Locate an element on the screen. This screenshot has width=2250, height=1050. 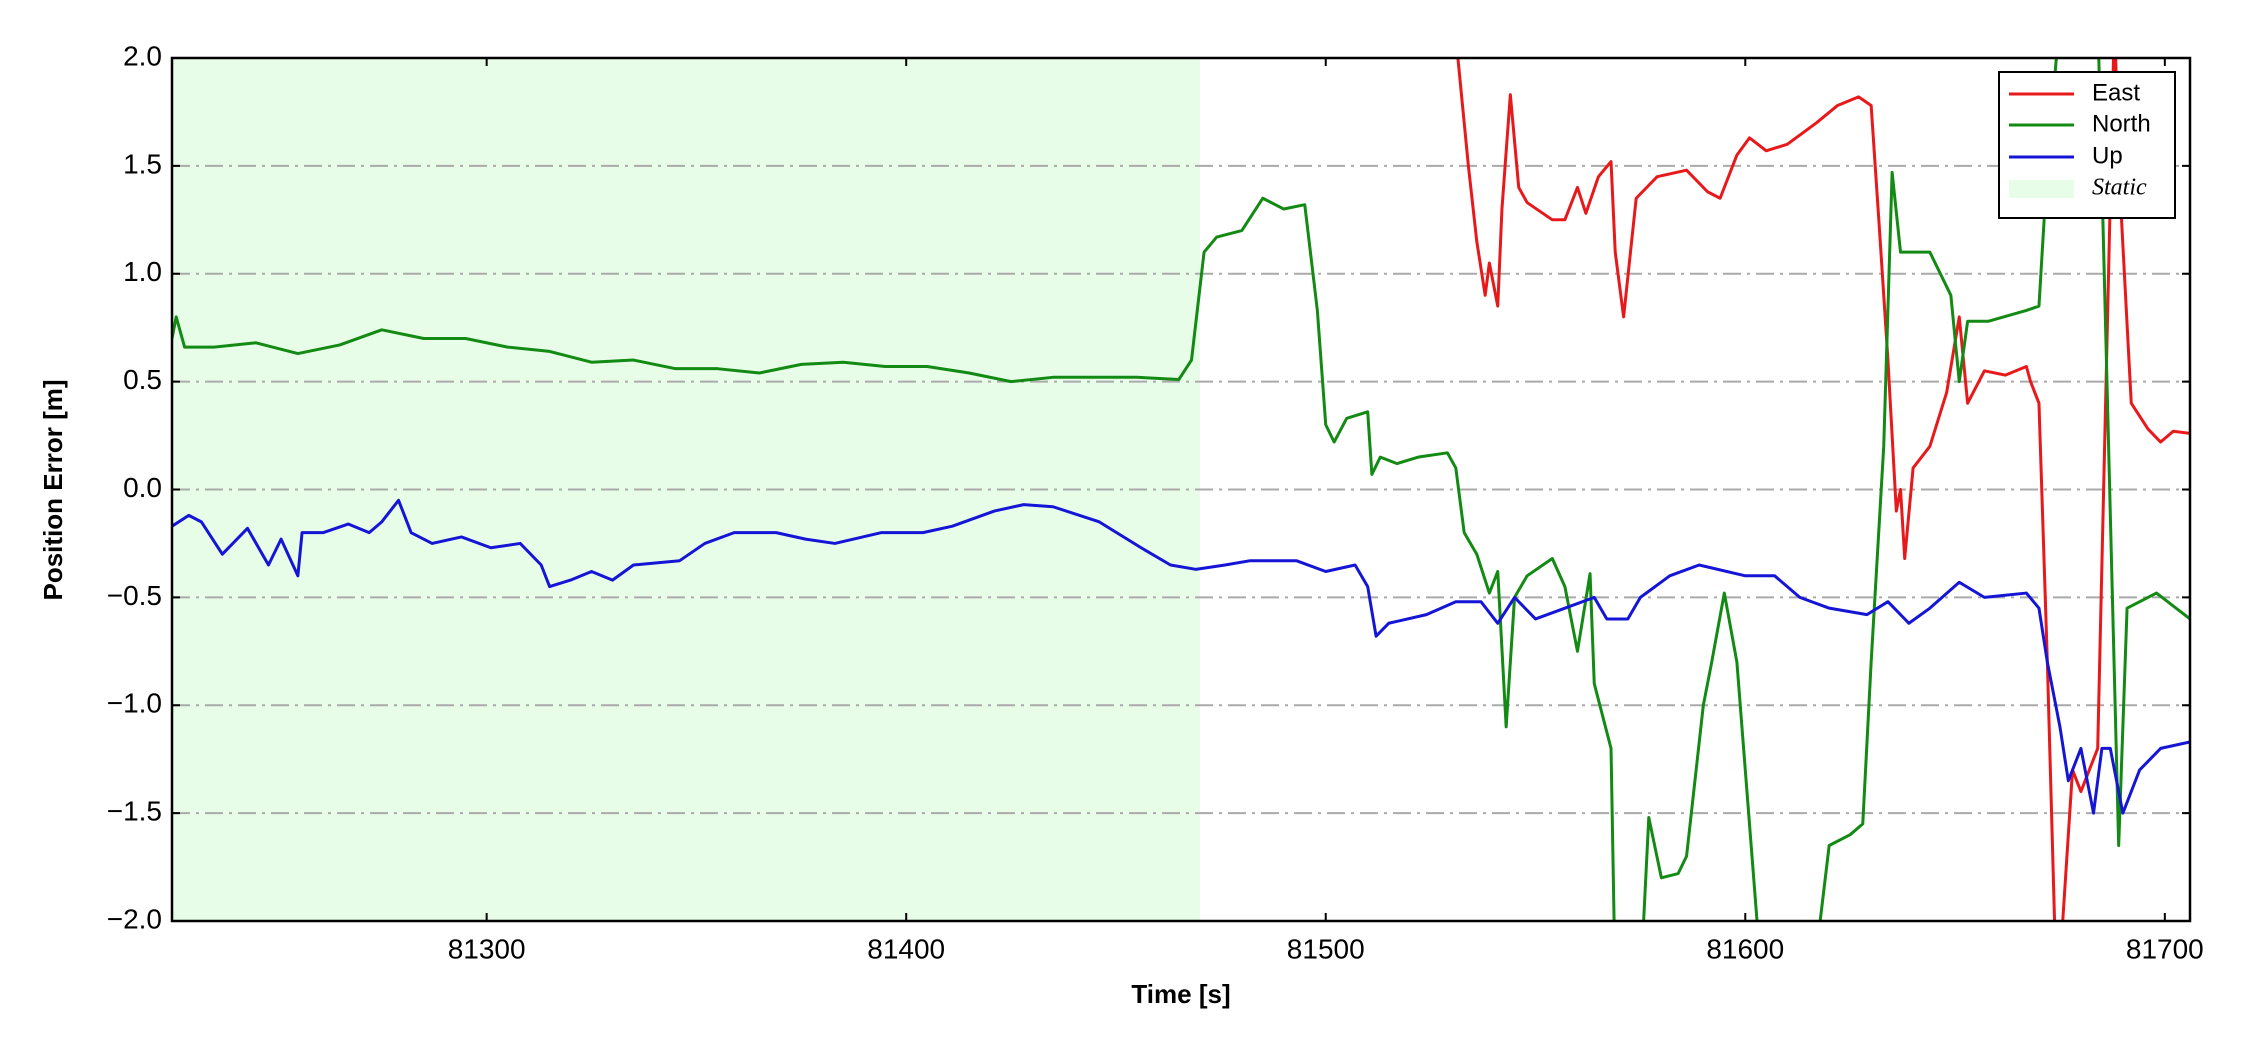
legend-label: Up is located at coordinates (2107, 155).